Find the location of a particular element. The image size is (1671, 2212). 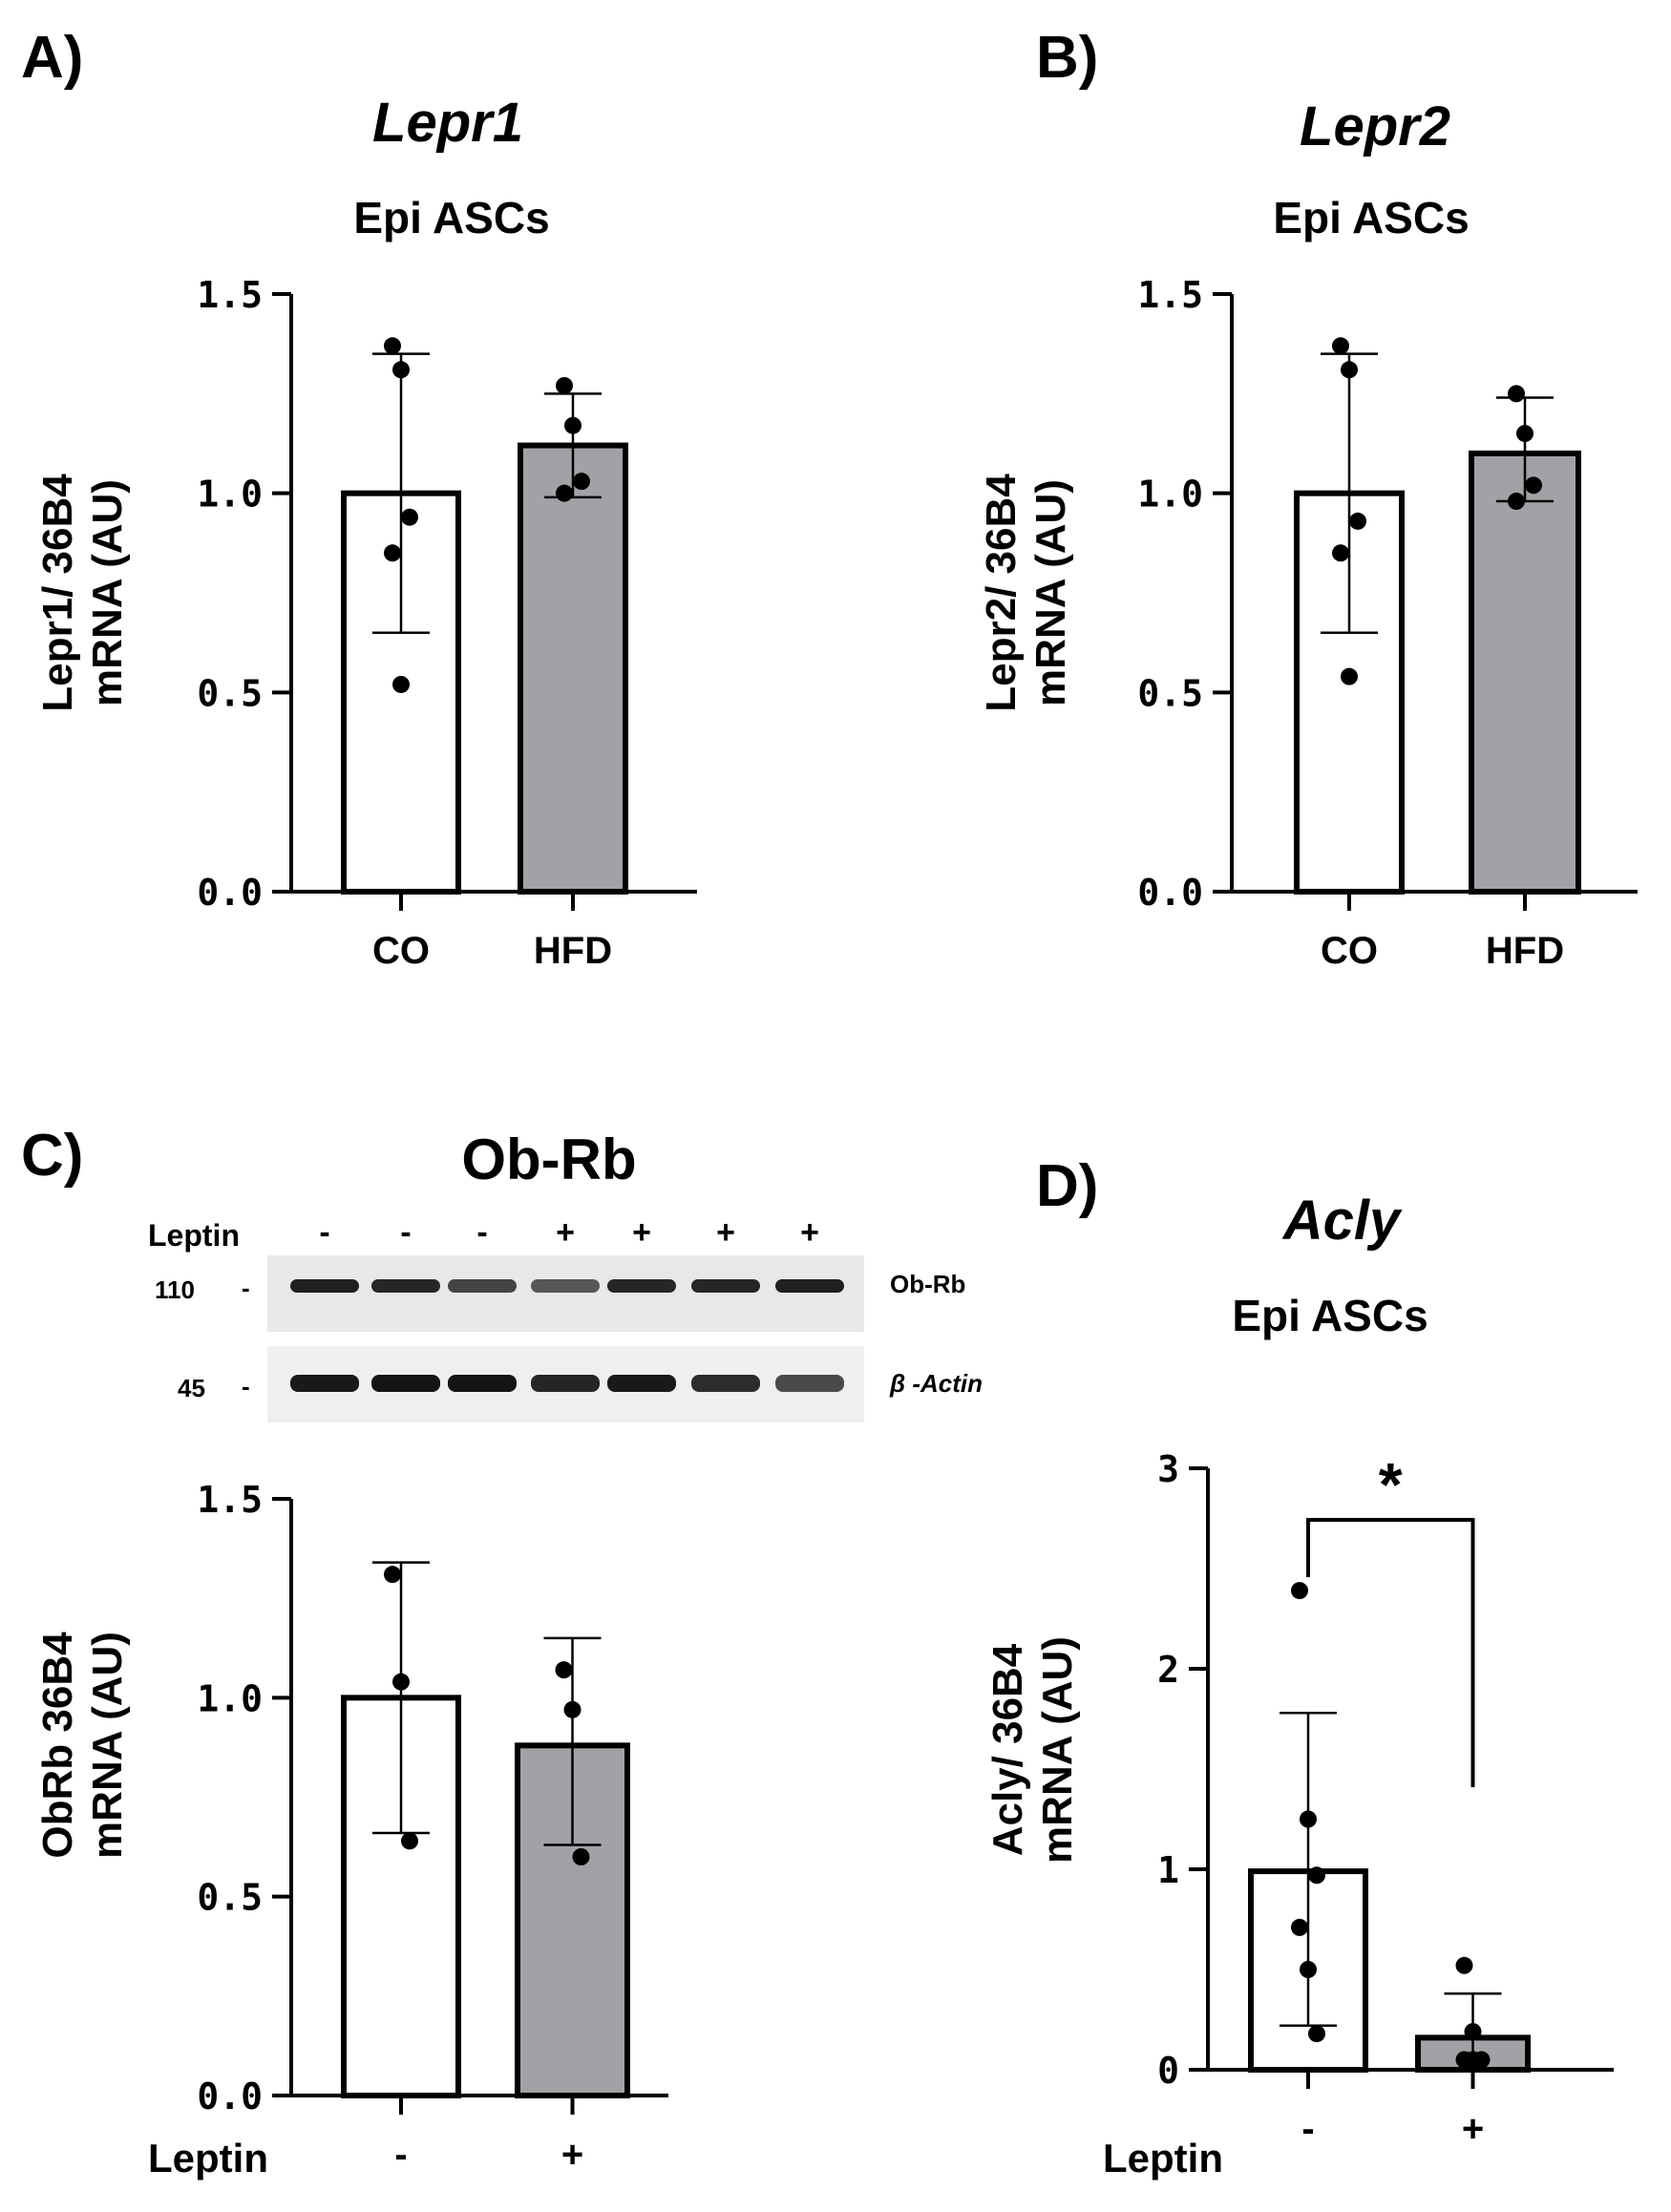

bar-chart-a: 0.0 0.5 1.0 1.5 Lepr1/ 36B4 mRNA (AU) CO HFD is located at coordinates (366, 623).